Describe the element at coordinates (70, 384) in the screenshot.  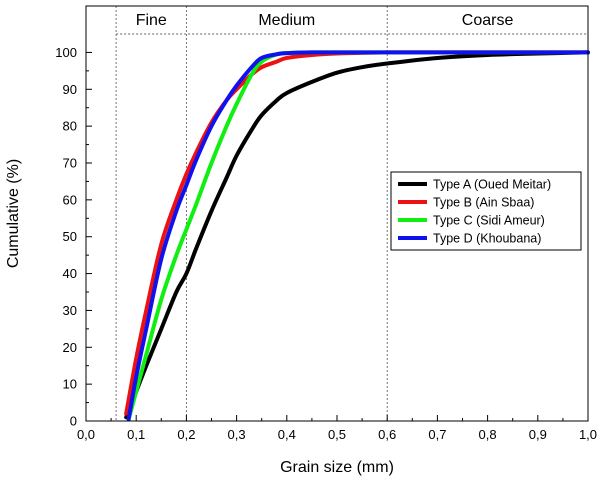
I see `y-tick-label: 10` at that location.